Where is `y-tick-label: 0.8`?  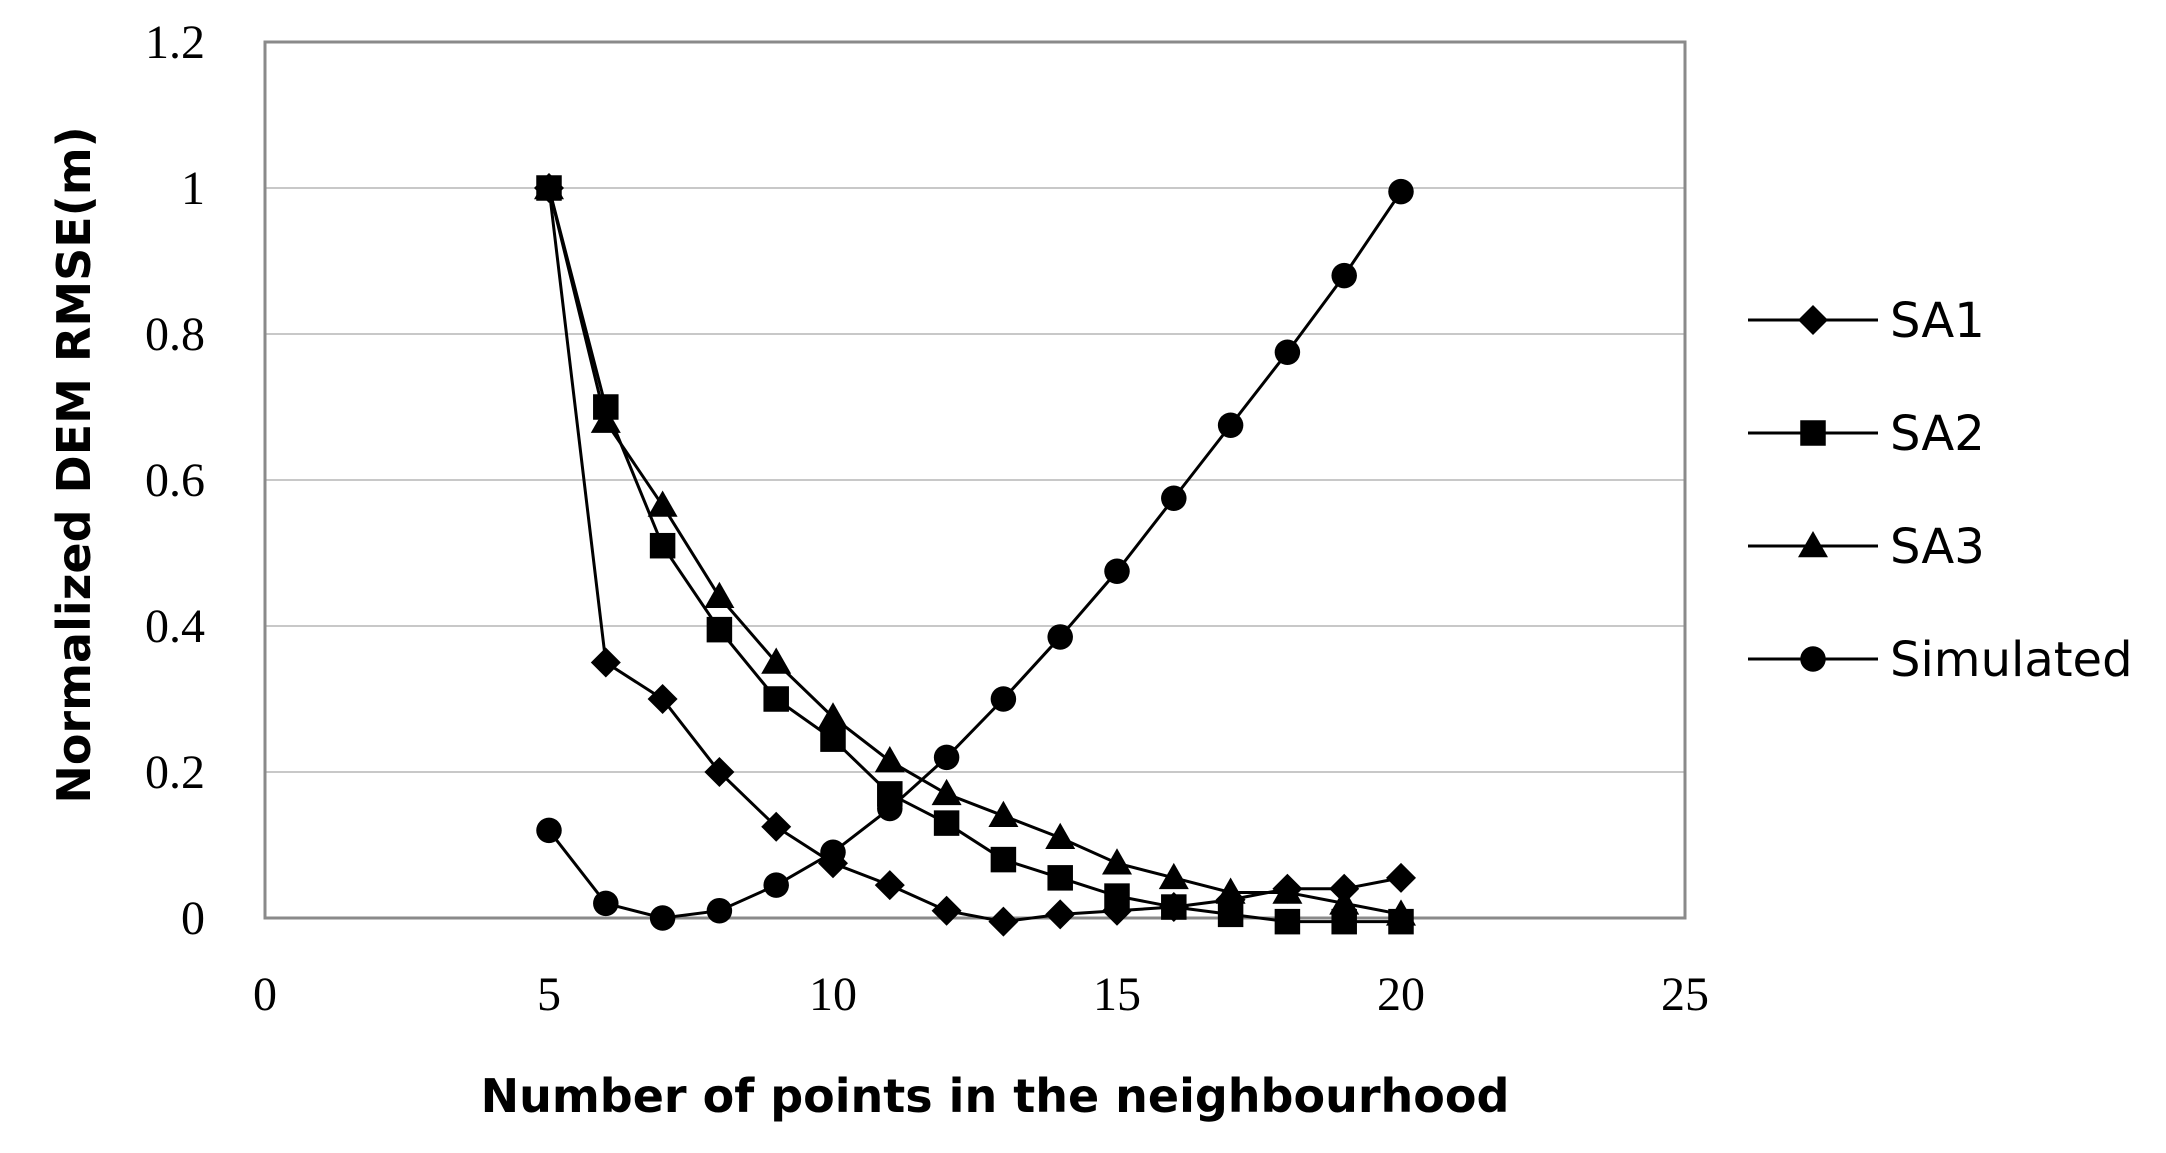 y-tick-label: 0.8 is located at coordinates (175, 334).